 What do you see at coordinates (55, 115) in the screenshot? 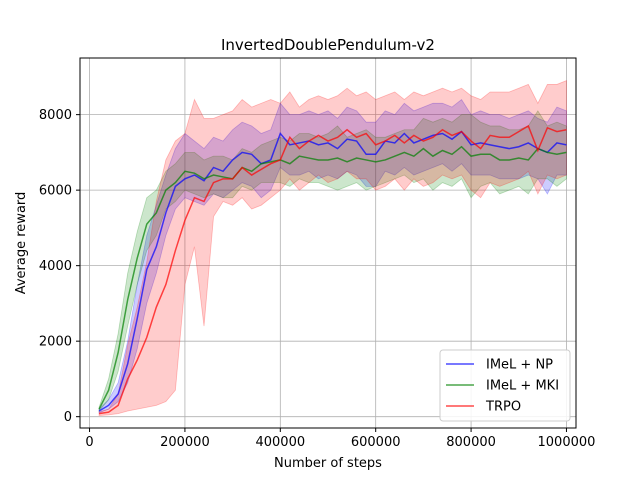
I see `y-tick-label: 8000` at bounding box center [55, 115].